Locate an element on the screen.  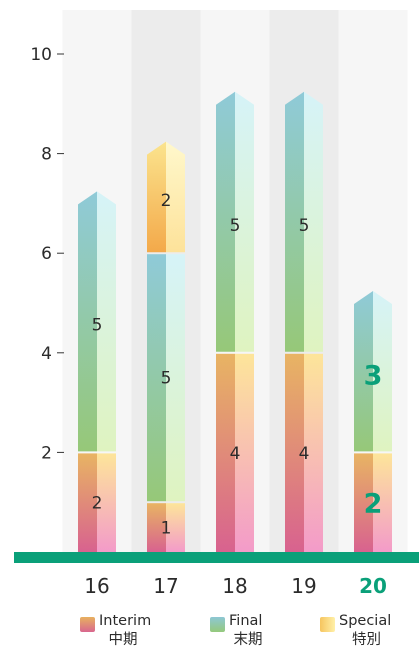
x-tick-label: 19 is located at coordinates (303, 586).